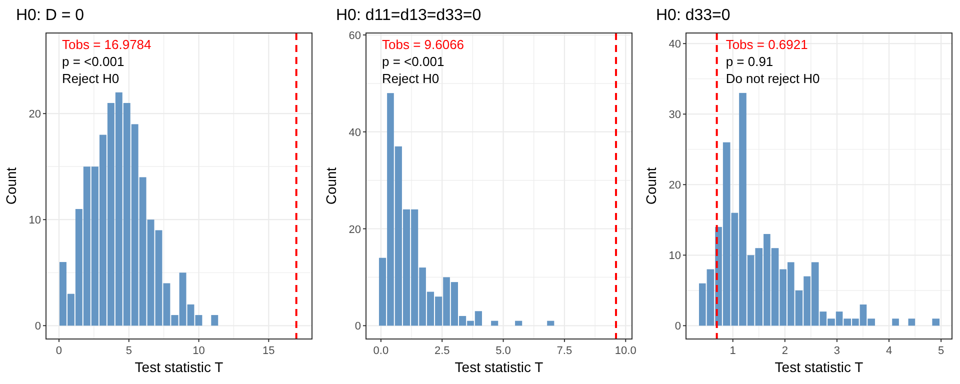 The width and height of the screenshot is (960, 384). Describe the element at coordinates (733, 351) in the screenshot. I see `x-tick-label: 1` at that location.